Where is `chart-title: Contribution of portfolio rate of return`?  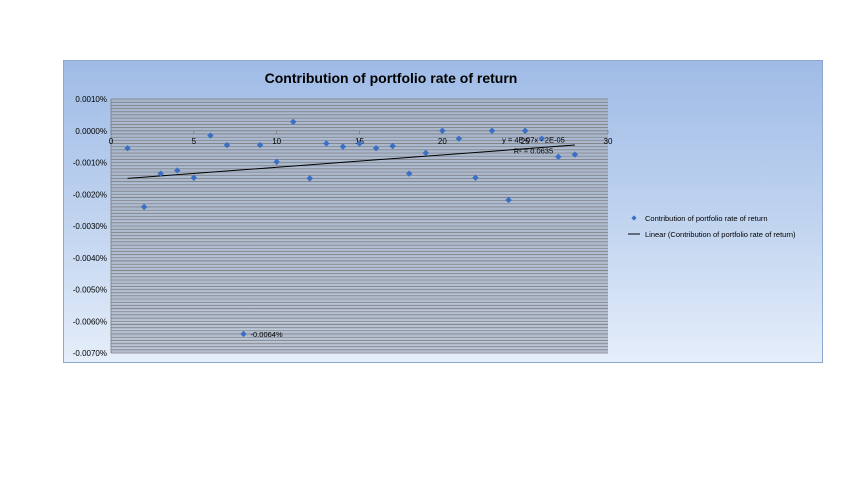 chart-title: Contribution of portfolio rate of return is located at coordinates (391, 78).